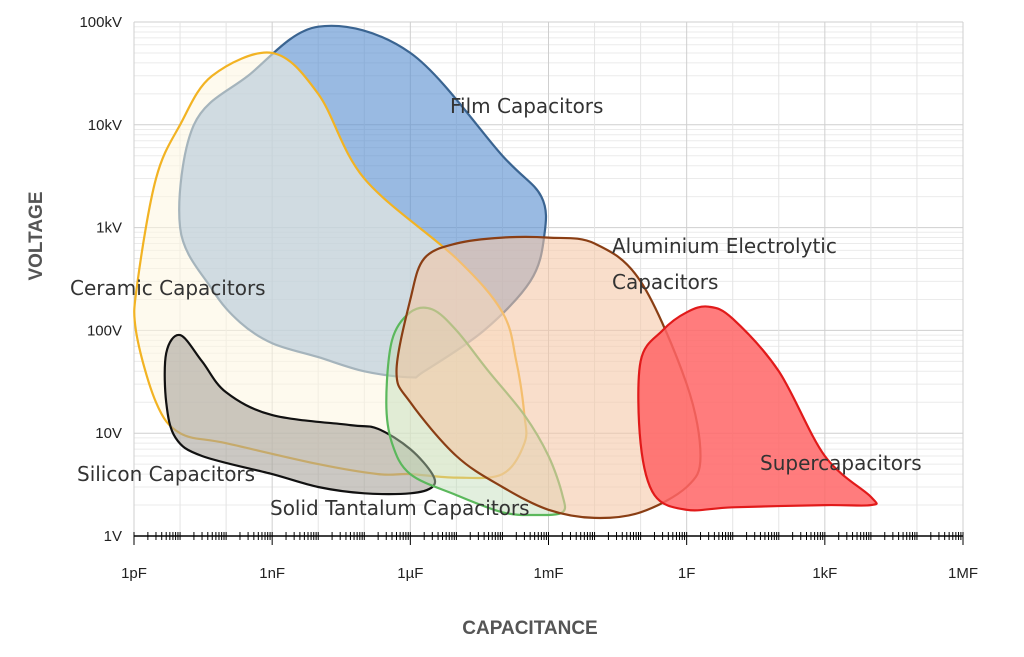 The height and width of the screenshot is (657, 1024). I want to click on y-tick-label: 10kV, so click(105, 125).